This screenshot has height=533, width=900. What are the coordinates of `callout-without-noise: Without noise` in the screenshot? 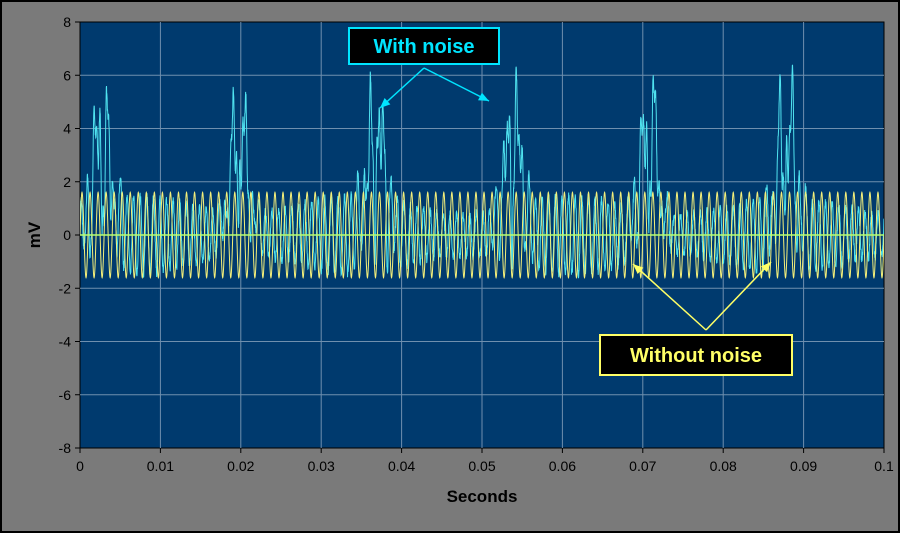 It's located at (696, 318).